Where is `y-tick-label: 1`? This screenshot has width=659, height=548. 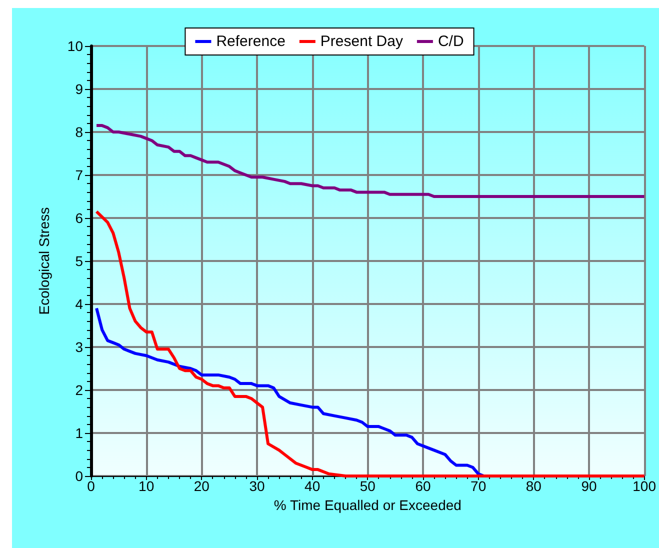
y-tick-label: 1 is located at coordinates (79, 433).